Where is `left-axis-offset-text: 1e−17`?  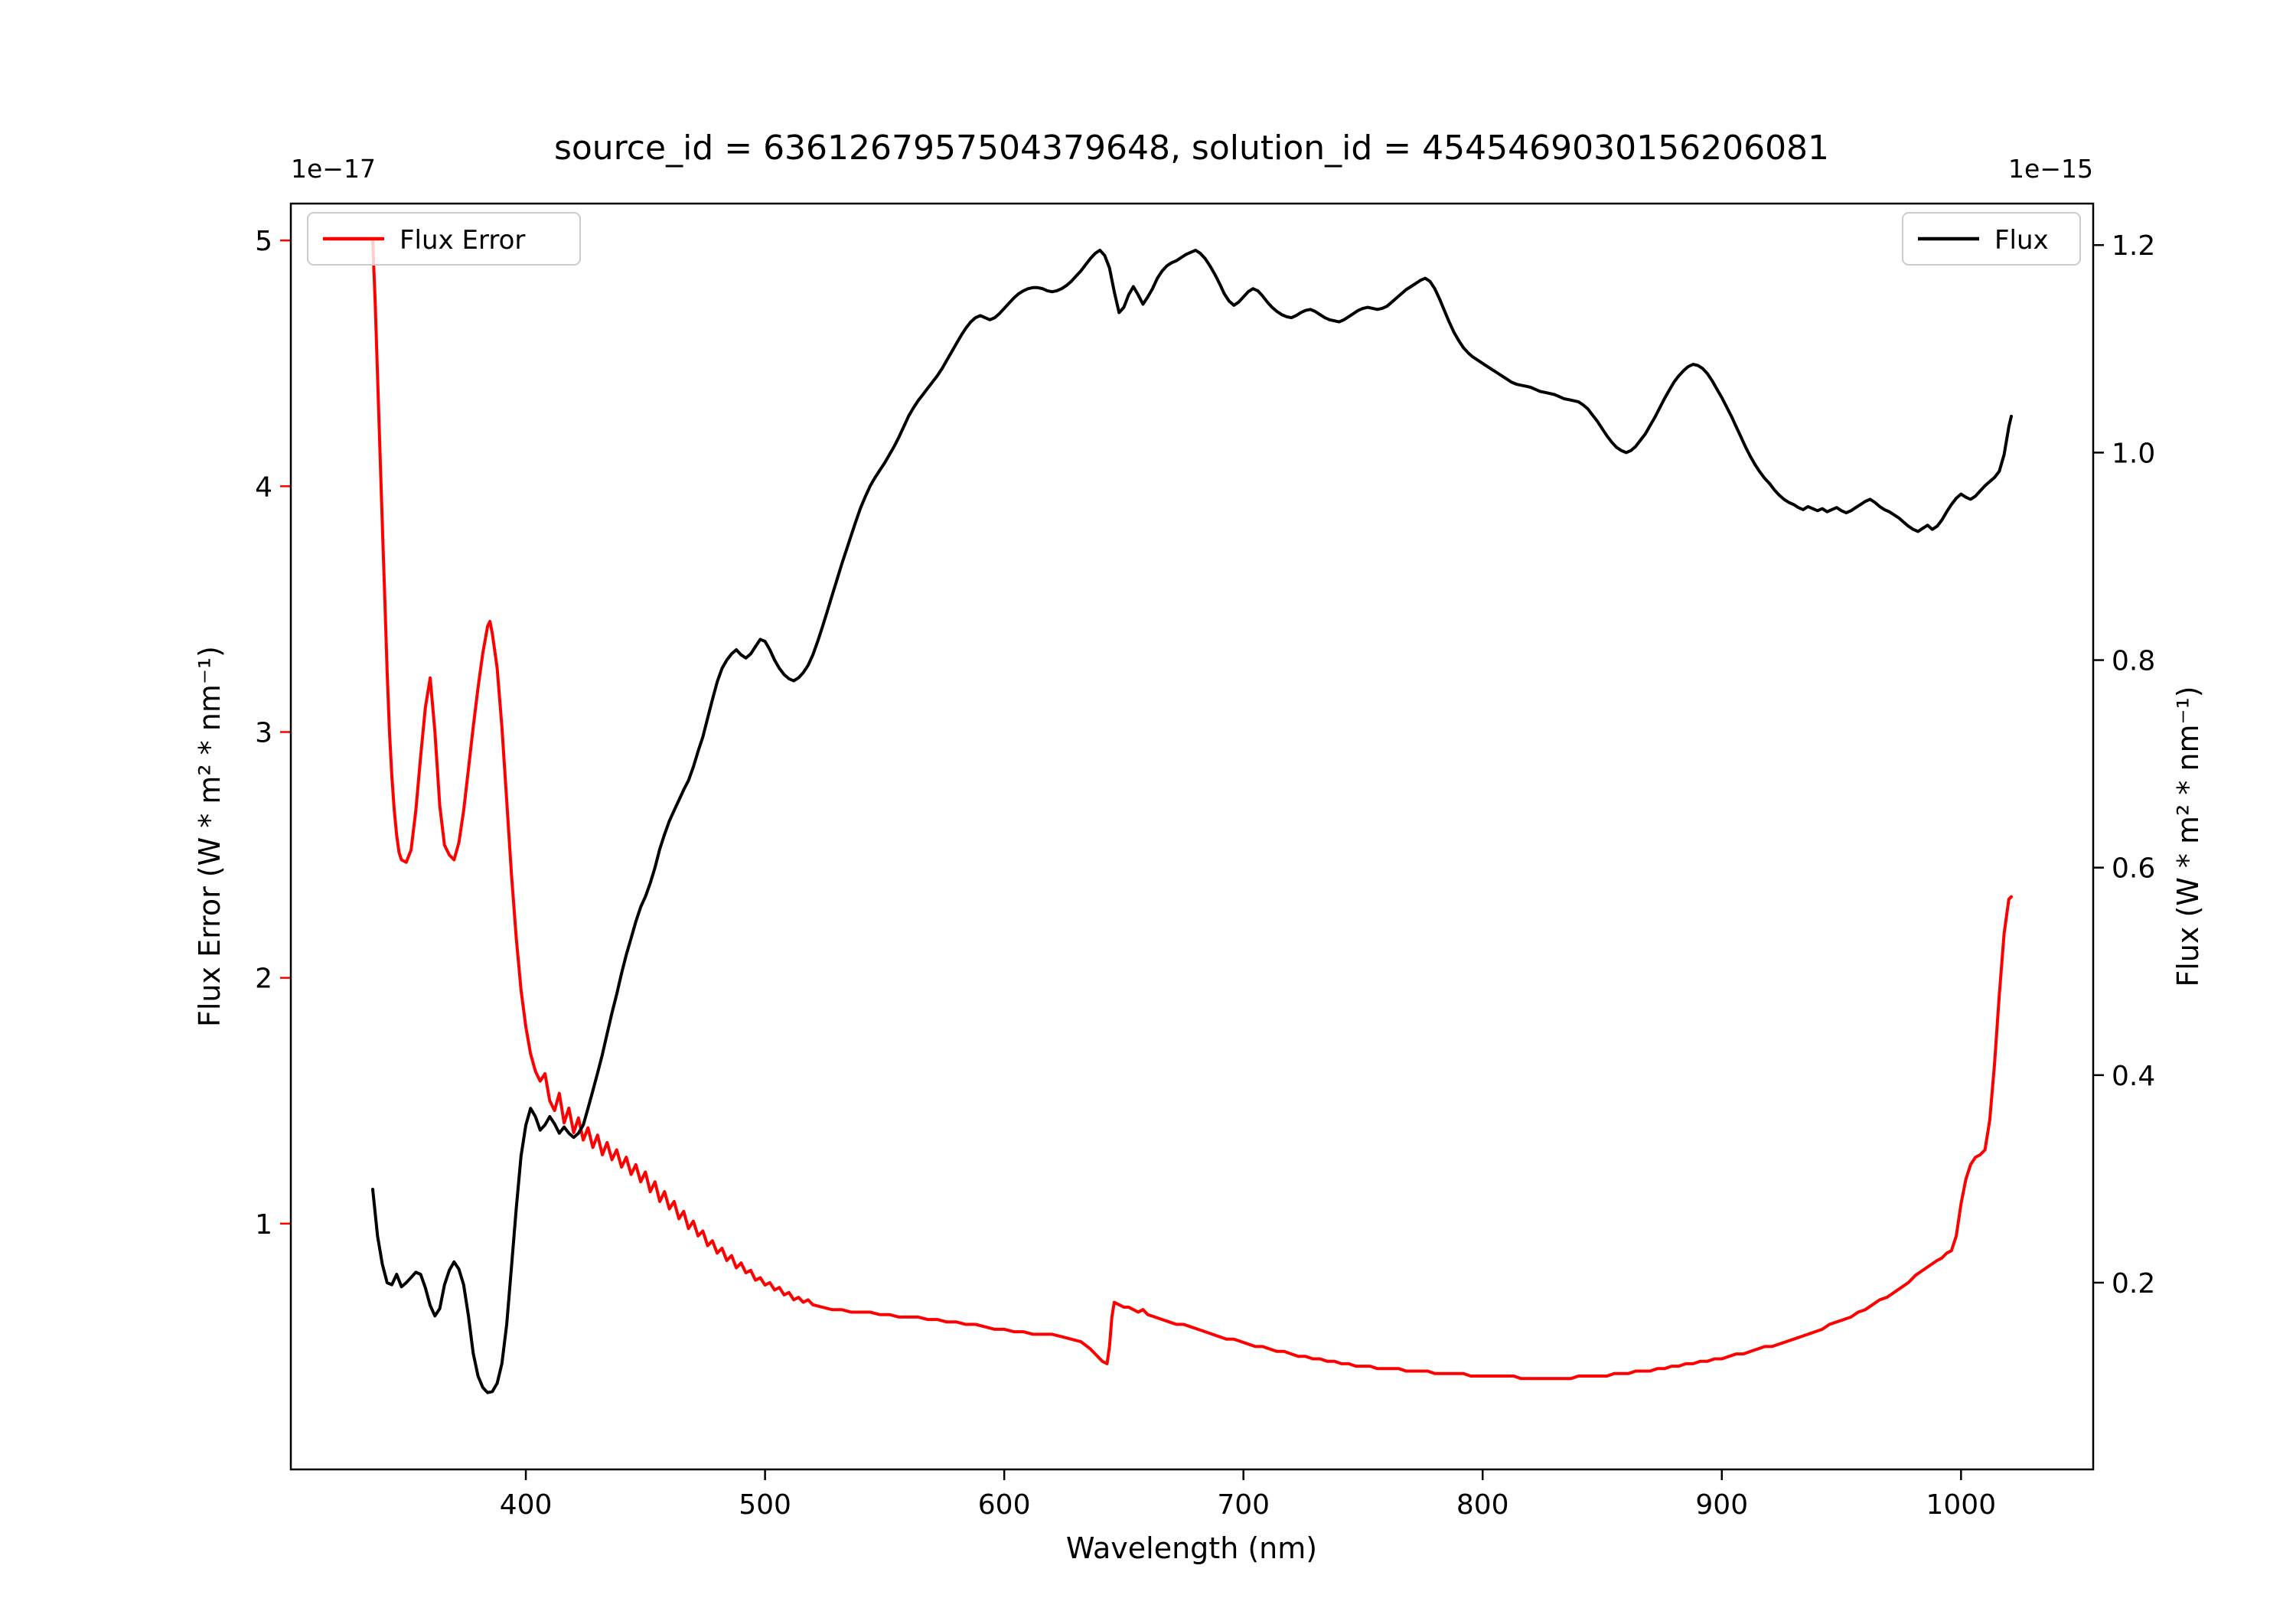 left-axis-offset-text: 1e−17 is located at coordinates (333, 169).